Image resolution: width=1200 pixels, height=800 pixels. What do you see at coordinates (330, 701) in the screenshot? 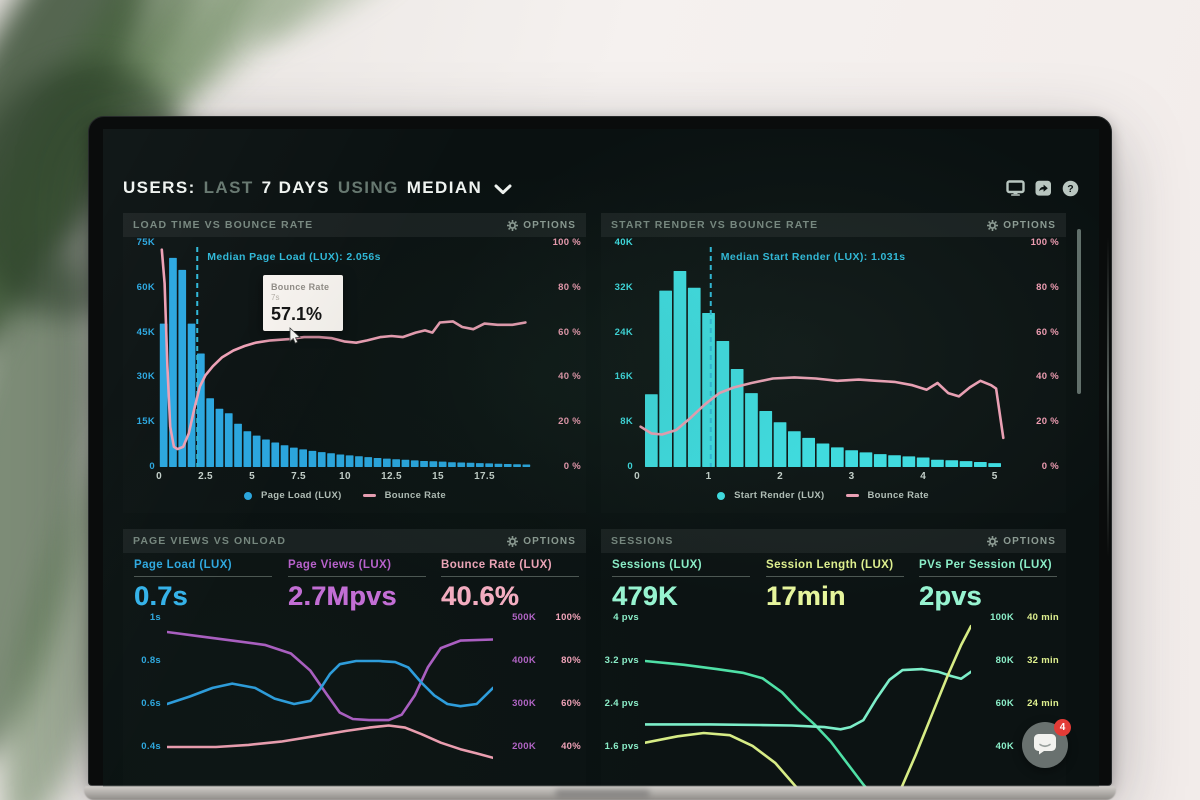
I see `page-views-vs-onload-plot` at bounding box center [330, 701].